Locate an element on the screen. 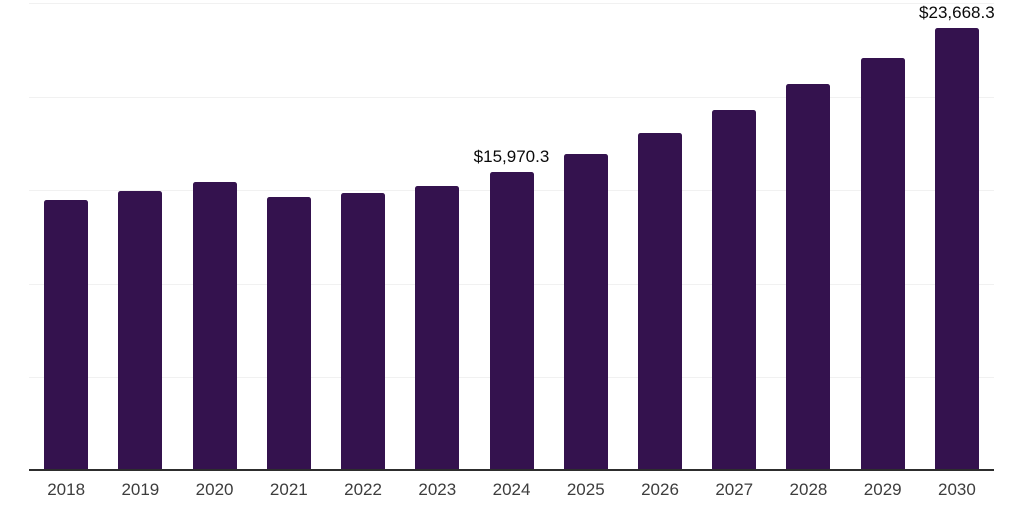 Image resolution: width=1024 pixels, height=512 pixels. x-tick-2020: 2020 is located at coordinates (214, 489).